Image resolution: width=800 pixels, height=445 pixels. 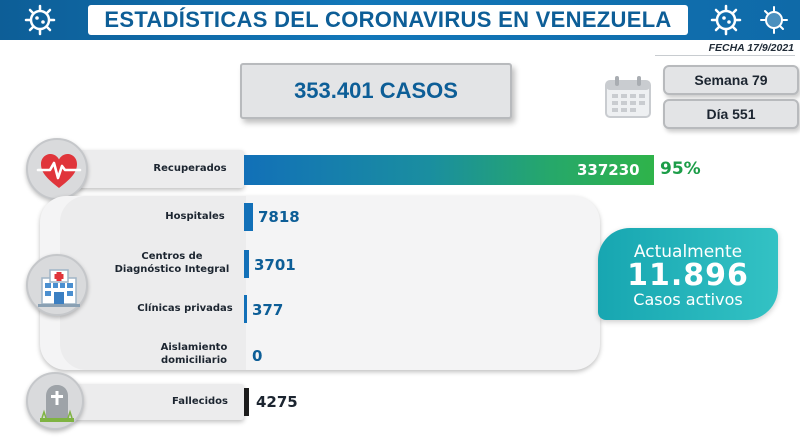 I want to click on recovered-bar, so click(x=449, y=170).